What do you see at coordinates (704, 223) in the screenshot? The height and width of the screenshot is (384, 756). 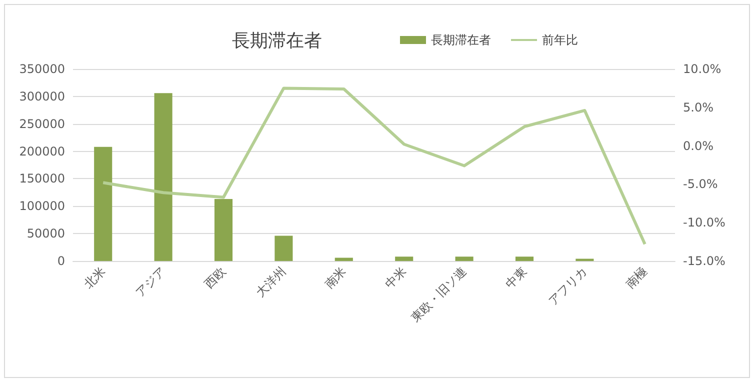 I see `y2-tick-label: -10.0%` at bounding box center [704, 223].